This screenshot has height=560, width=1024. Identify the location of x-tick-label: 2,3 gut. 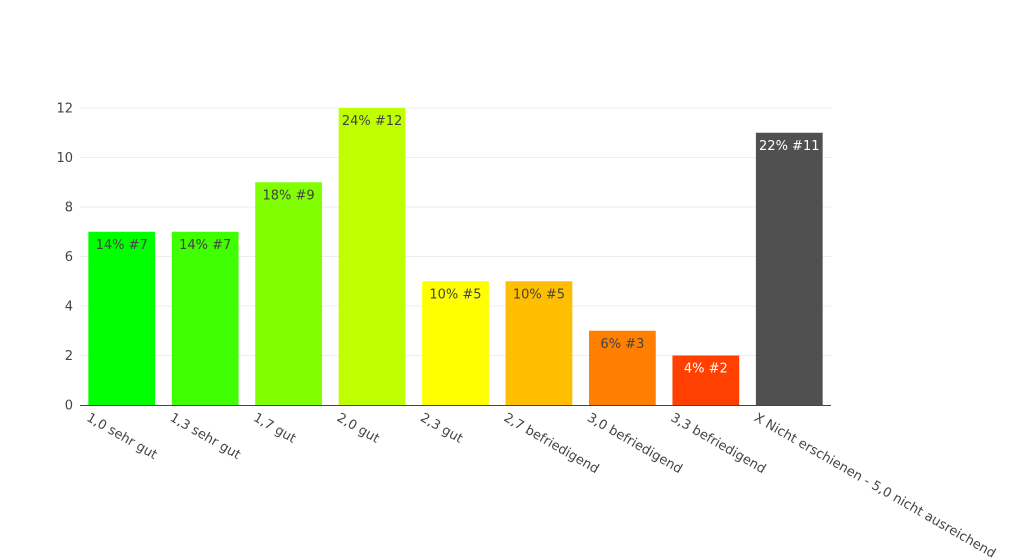
(442, 428).